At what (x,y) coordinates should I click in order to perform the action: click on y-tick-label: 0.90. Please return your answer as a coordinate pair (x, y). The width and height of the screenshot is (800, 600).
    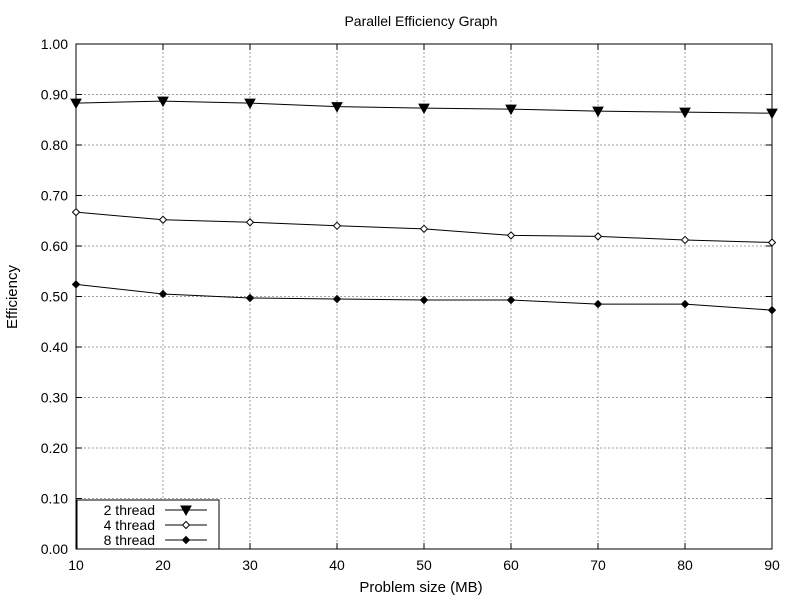
    Looking at the image, I should click on (54, 95).